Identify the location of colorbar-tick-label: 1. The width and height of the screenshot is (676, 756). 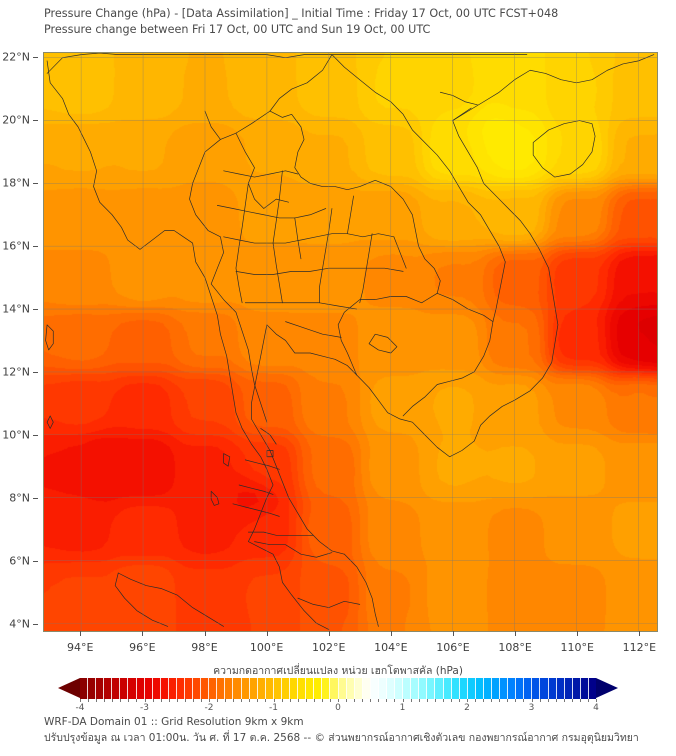
(402, 708).